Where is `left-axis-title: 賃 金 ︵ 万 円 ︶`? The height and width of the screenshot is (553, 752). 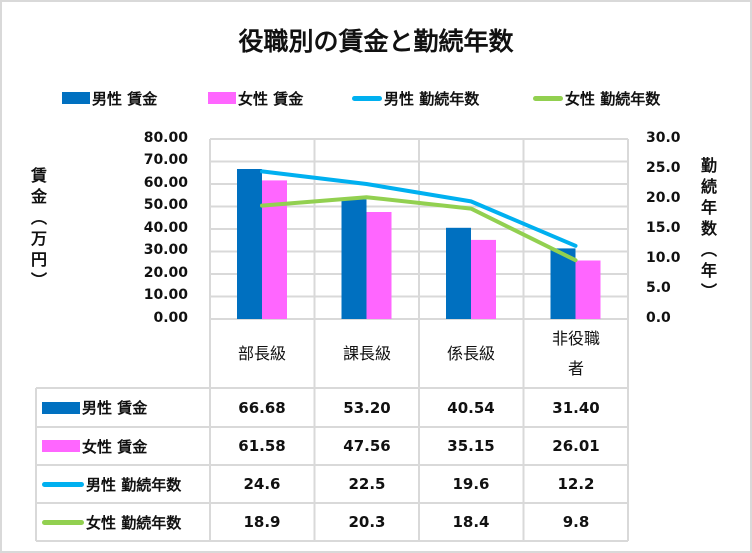 left-axis-title: 賃 金 ︵ 万 円 ︶ is located at coordinates (39, 228).